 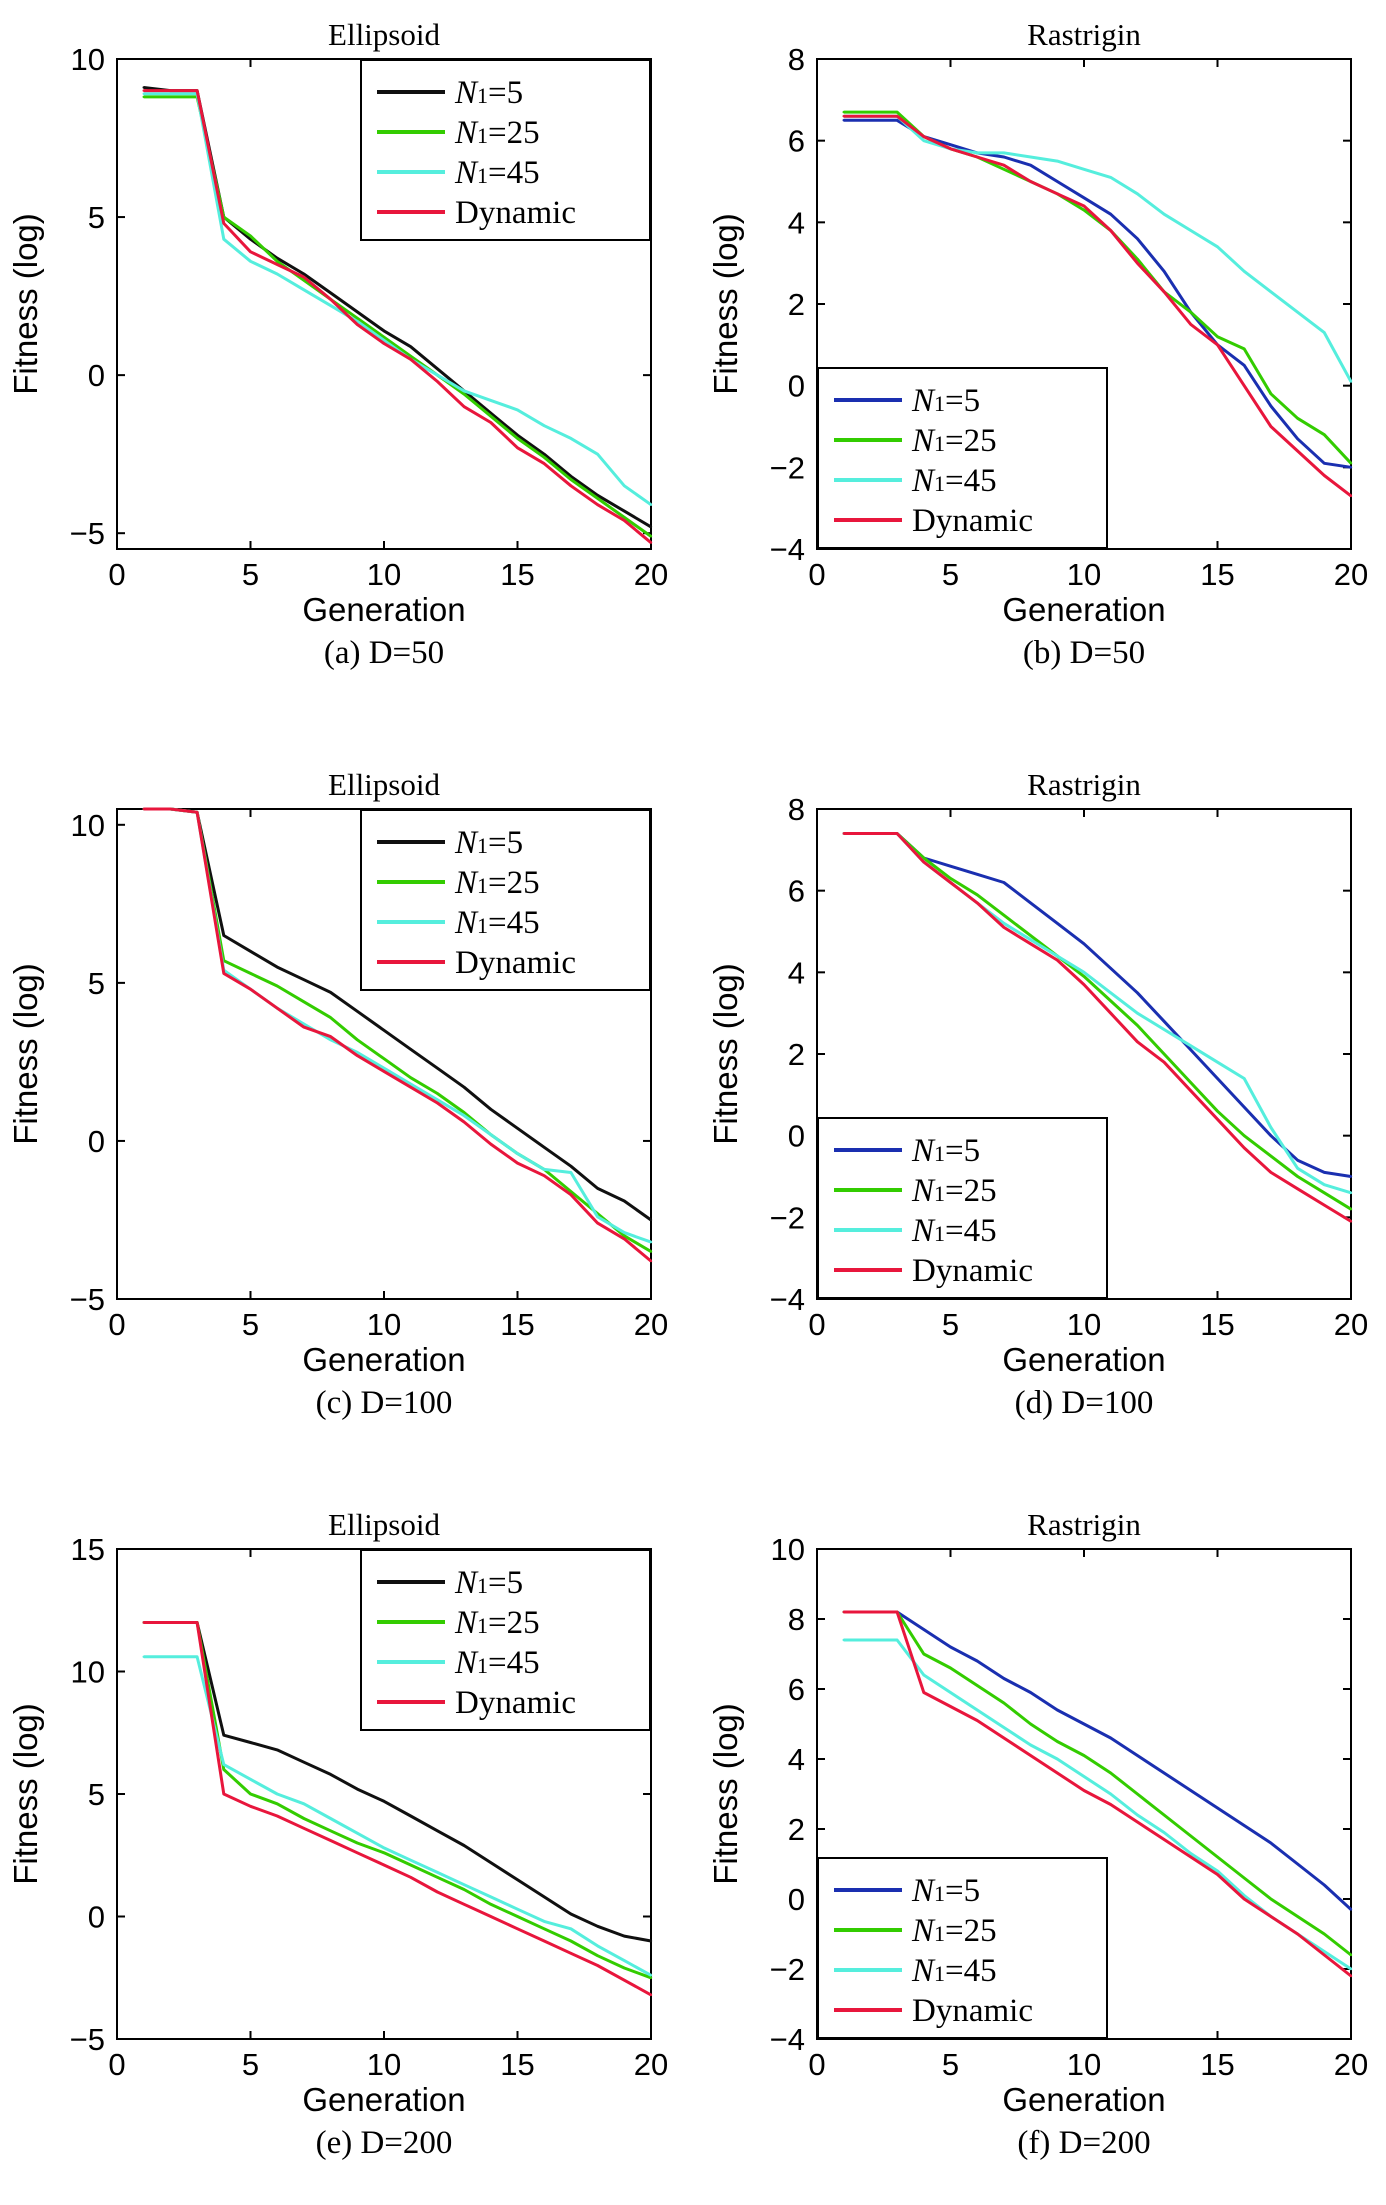 What do you see at coordinates (88, 59) in the screenshot?
I see `y-tick-label: 10` at bounding box center [88, 59].